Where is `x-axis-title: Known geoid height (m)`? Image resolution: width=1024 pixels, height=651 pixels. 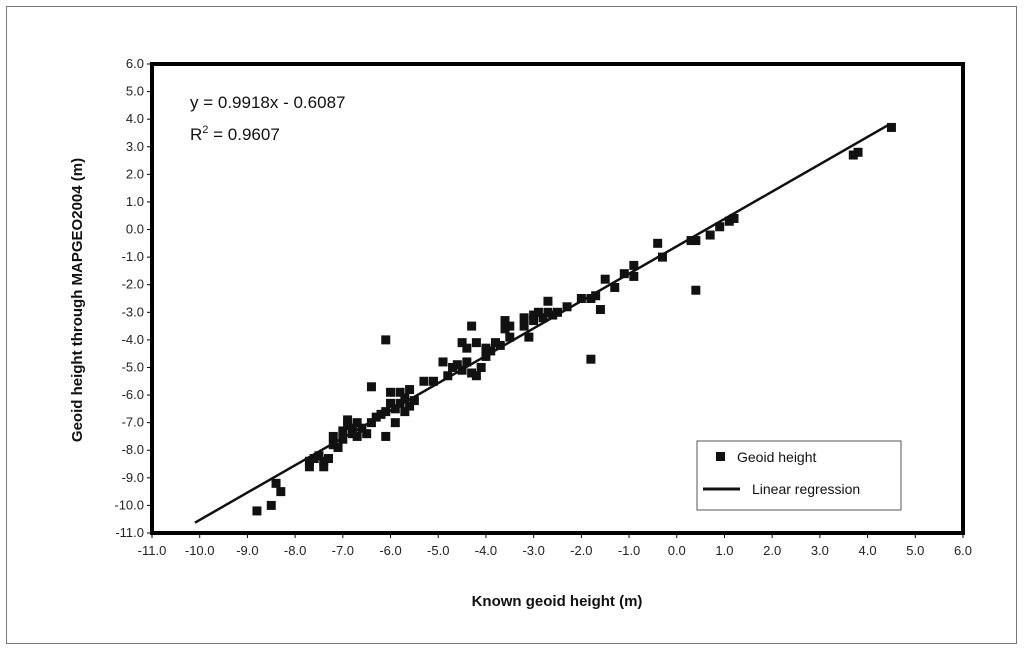 x-axis-title: Known geoid height (m) is located at coordinates (557, 601).